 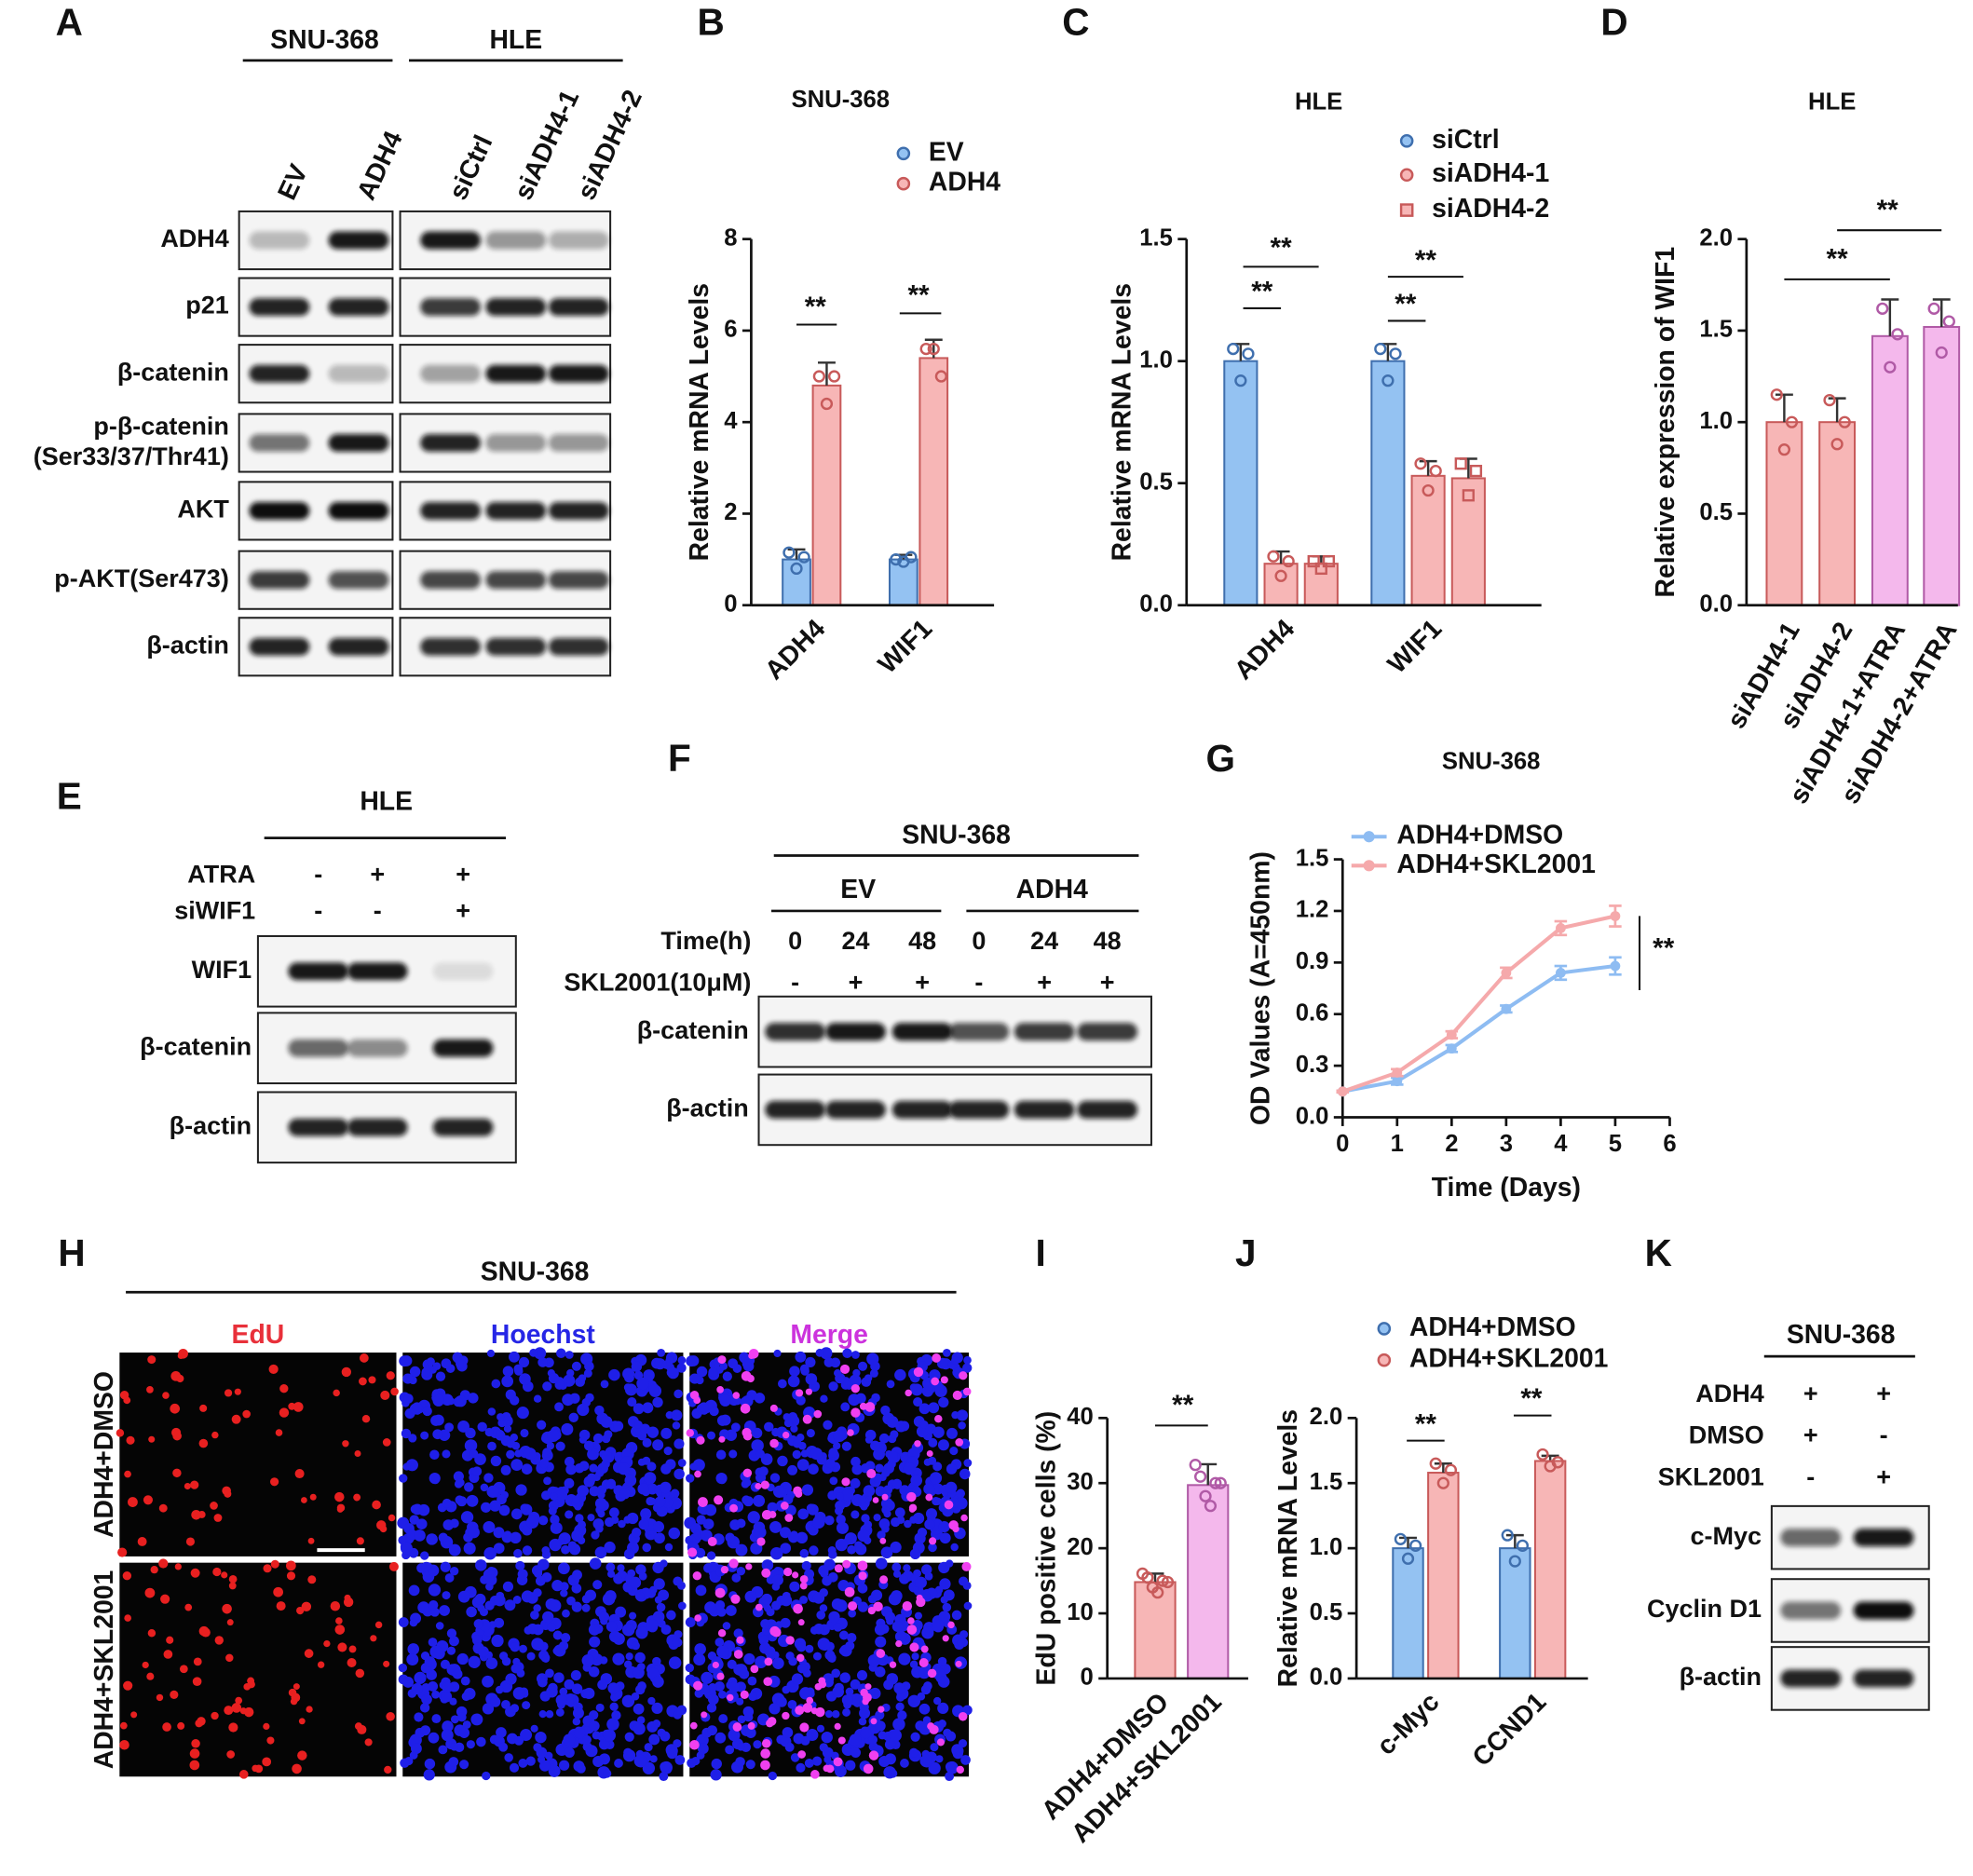 What do you see at coordinates (658, 982) in the screenshot?
I see `condition-label: SKL2001(10μM)` at bounding box center [658, 982].